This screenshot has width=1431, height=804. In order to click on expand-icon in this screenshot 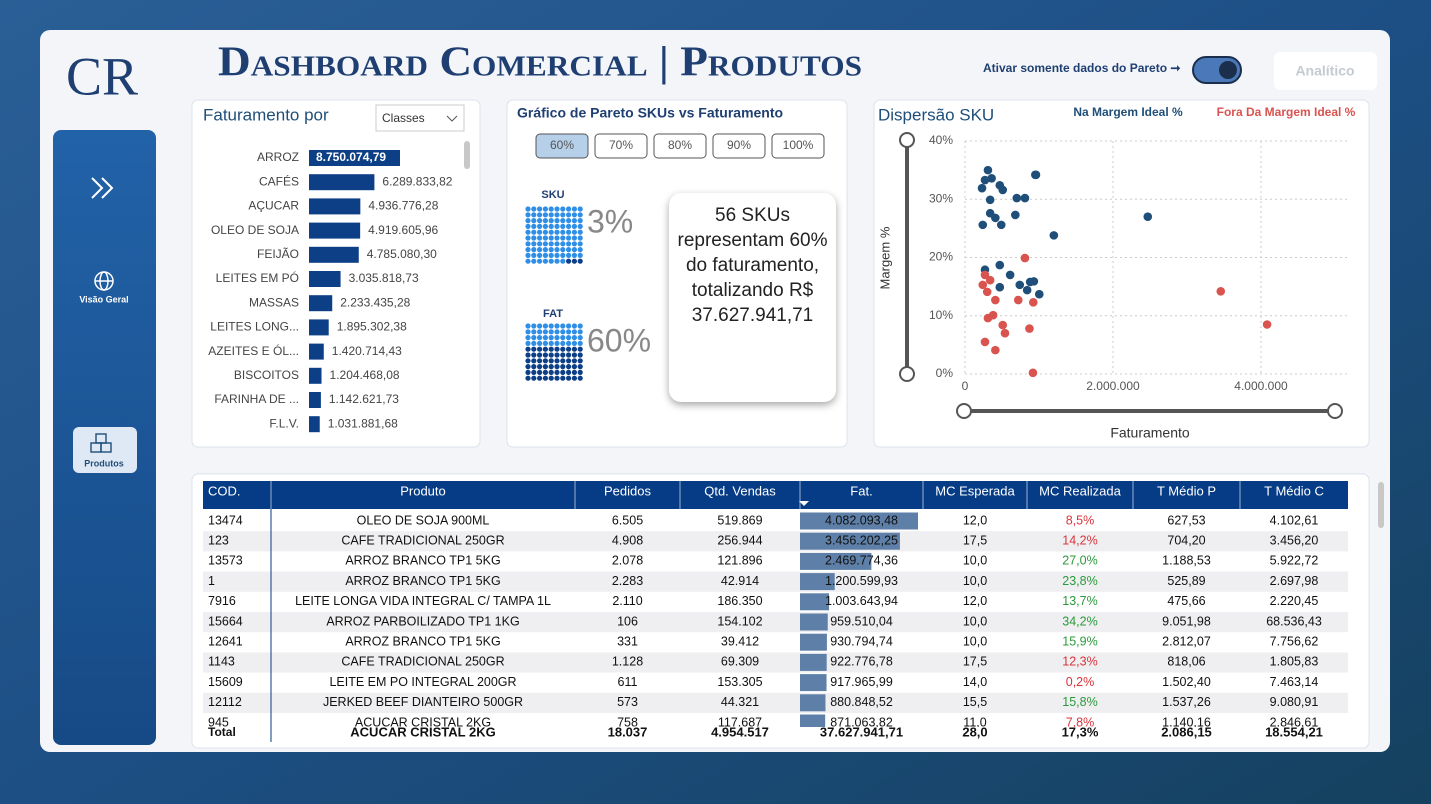, I will do `click(102, 188)`.